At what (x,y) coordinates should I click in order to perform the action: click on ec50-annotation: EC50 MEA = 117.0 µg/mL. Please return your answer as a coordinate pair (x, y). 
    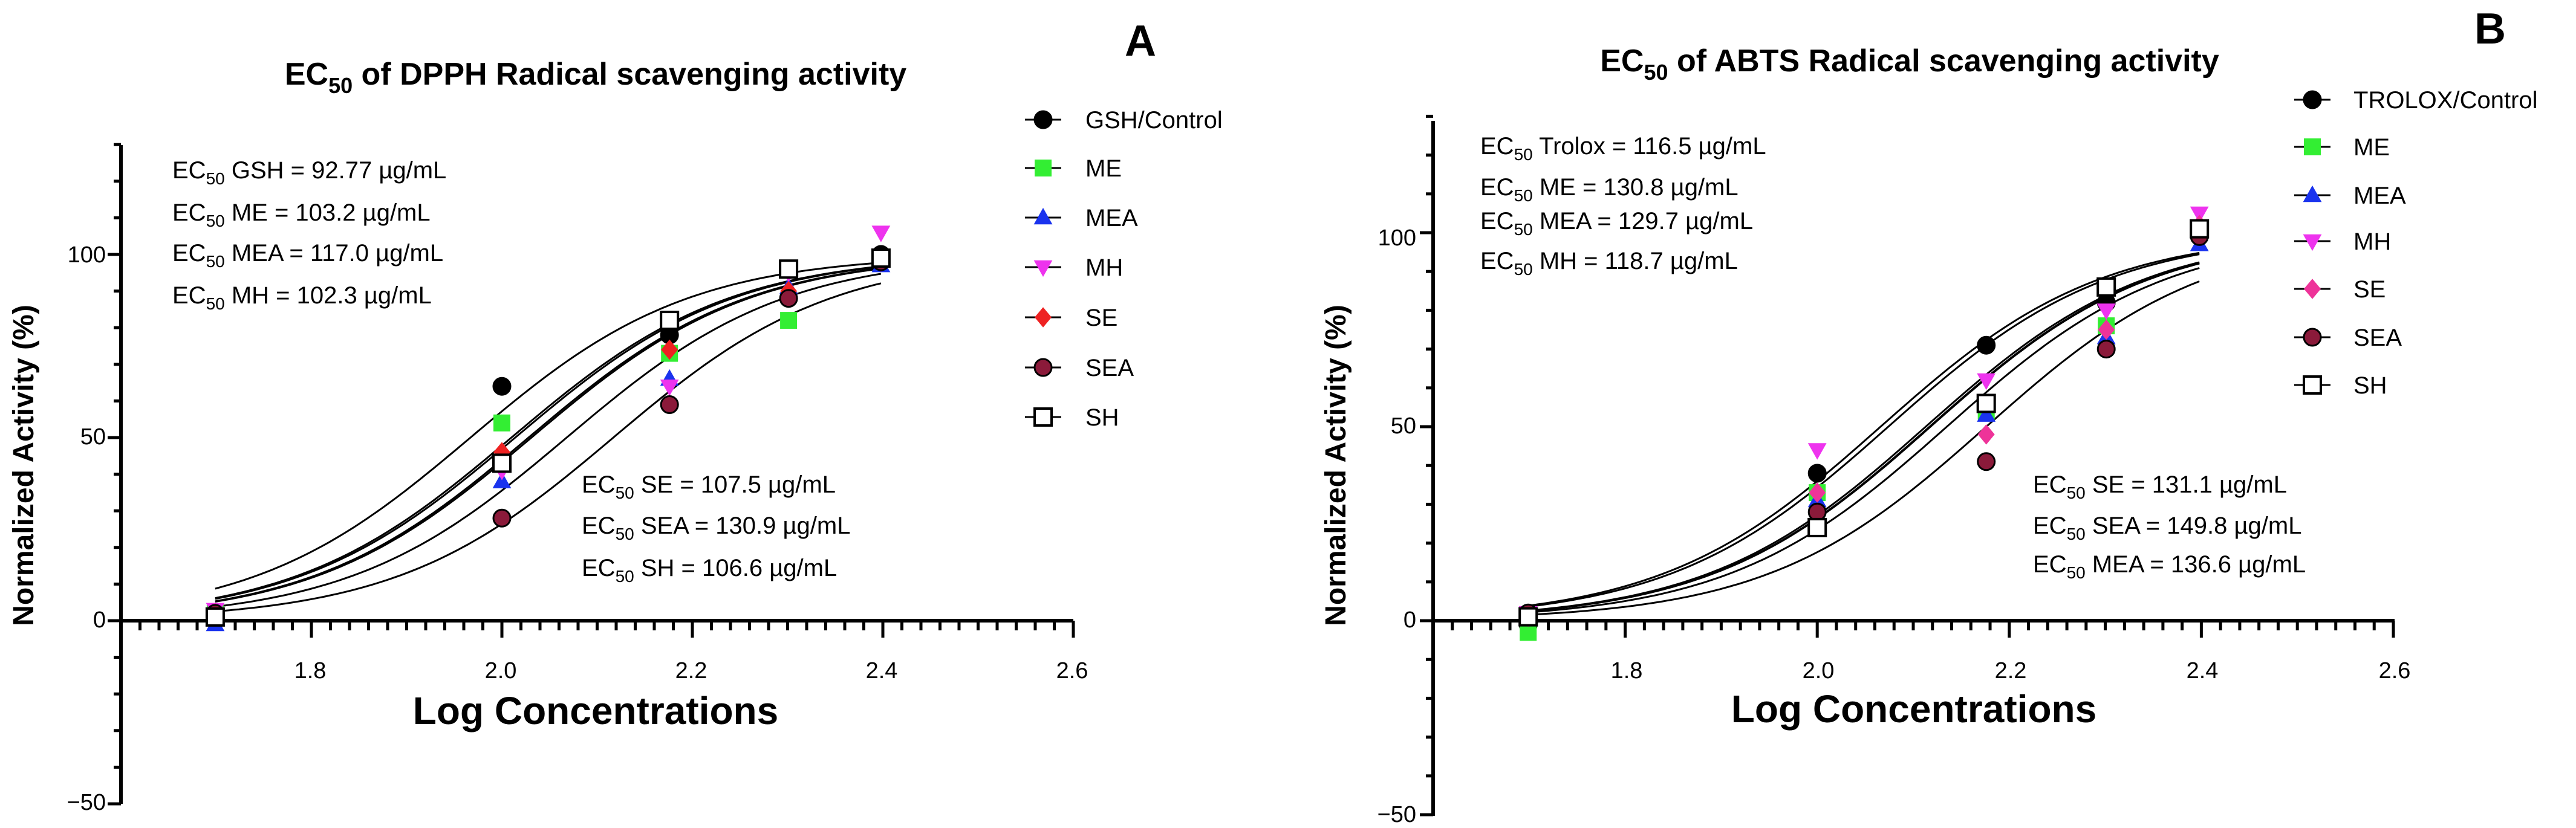
    Looking at the image, I should click on (307, 255).